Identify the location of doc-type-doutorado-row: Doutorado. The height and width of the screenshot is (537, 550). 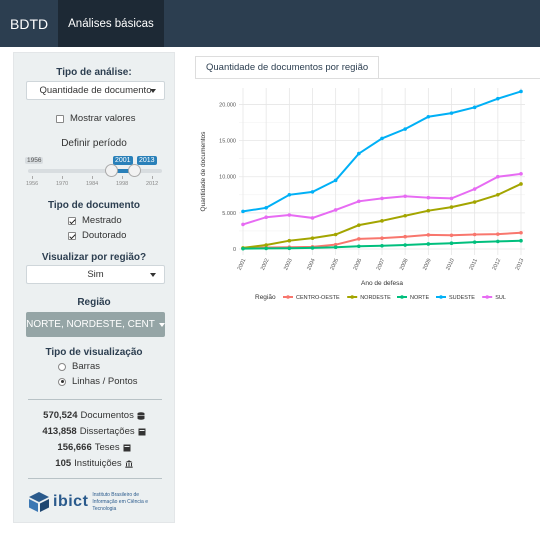
(97, 235).